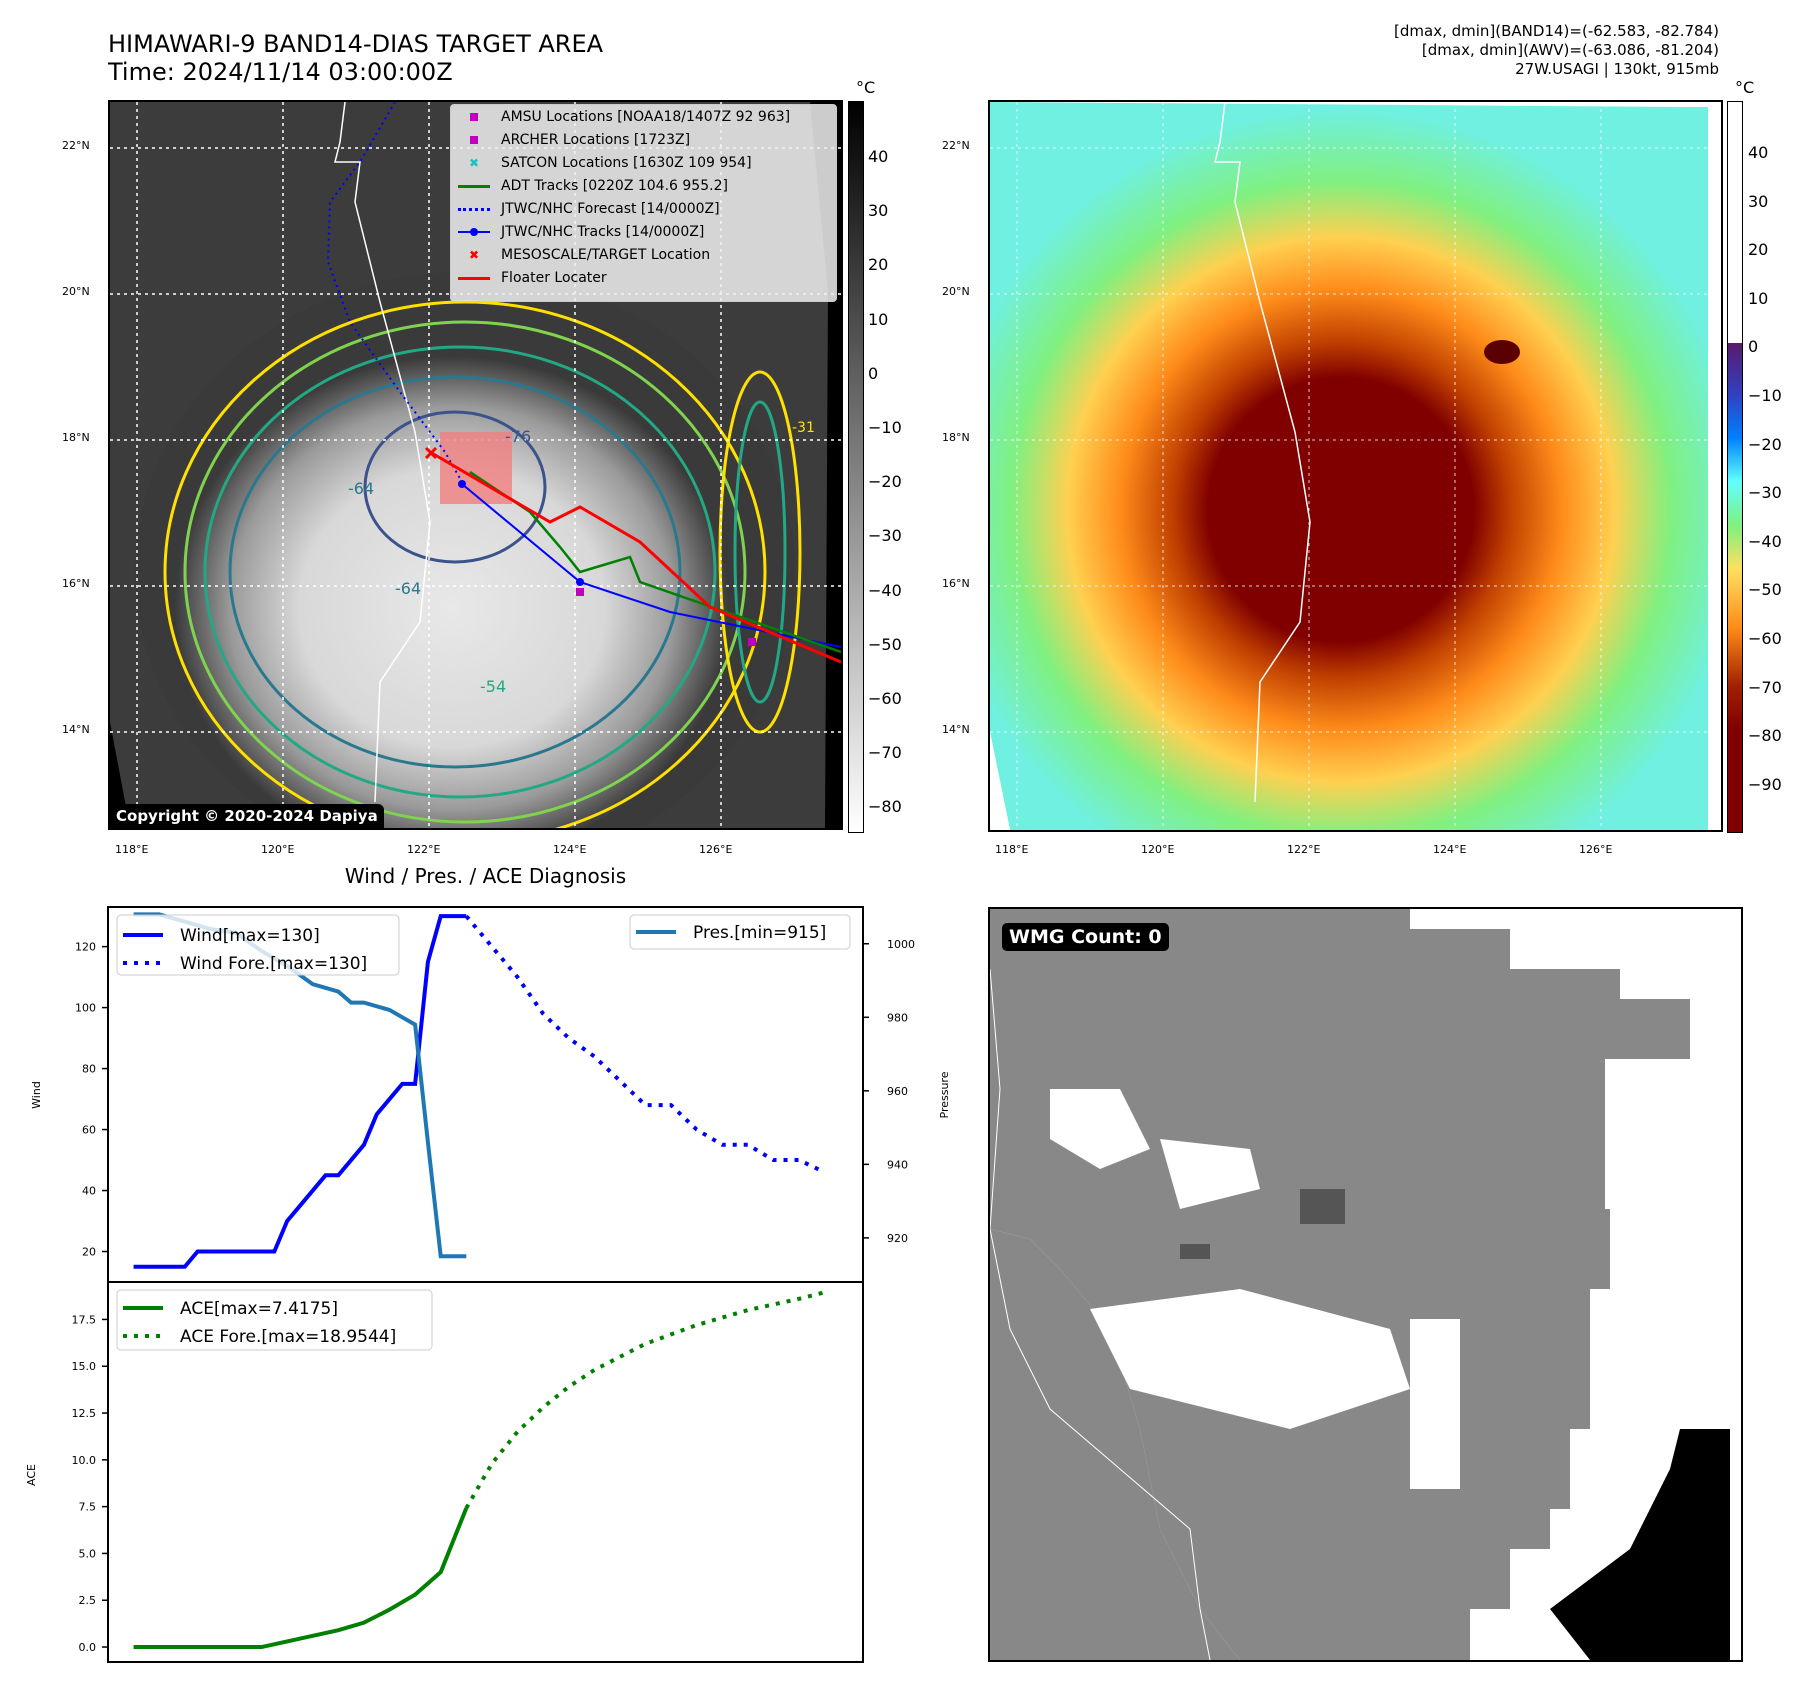 The width and height of the screenshot is (1801, 1690). Describe the element at coordinates (1085, 937) in the screenshot. I see `wmg-count-badge: WMG Count: 0` at that location.